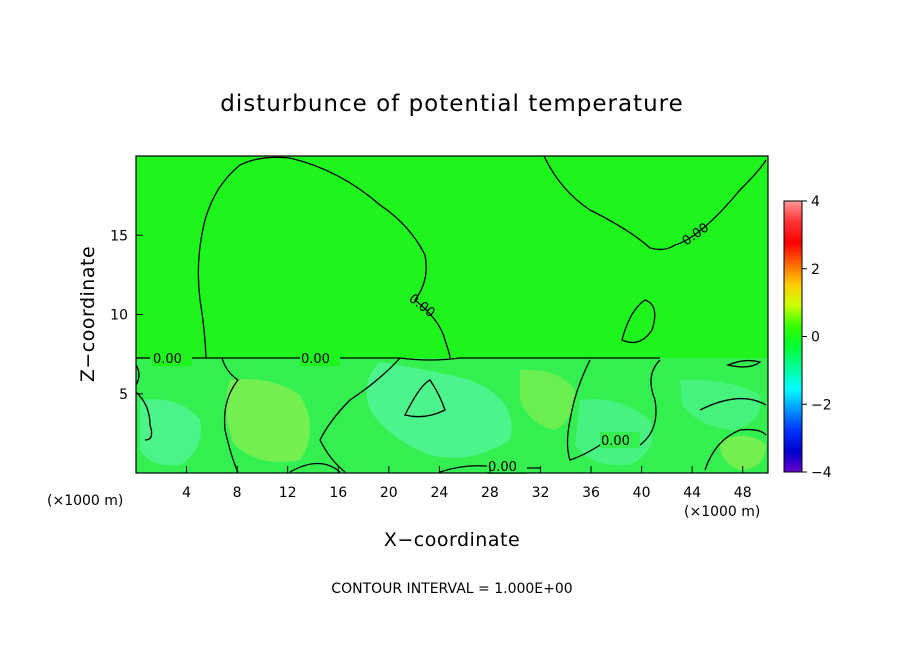 The image size is (904, 654). Describe the element at coordinates (389, 493) in the screenshot. I see `x-tick-label: 20` at that location.